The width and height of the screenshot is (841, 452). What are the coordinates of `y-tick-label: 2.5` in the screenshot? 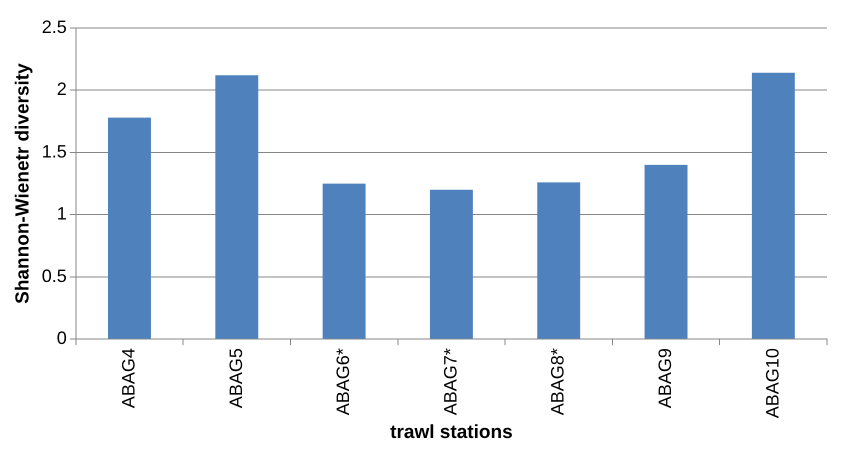 It's located at (54, 26).